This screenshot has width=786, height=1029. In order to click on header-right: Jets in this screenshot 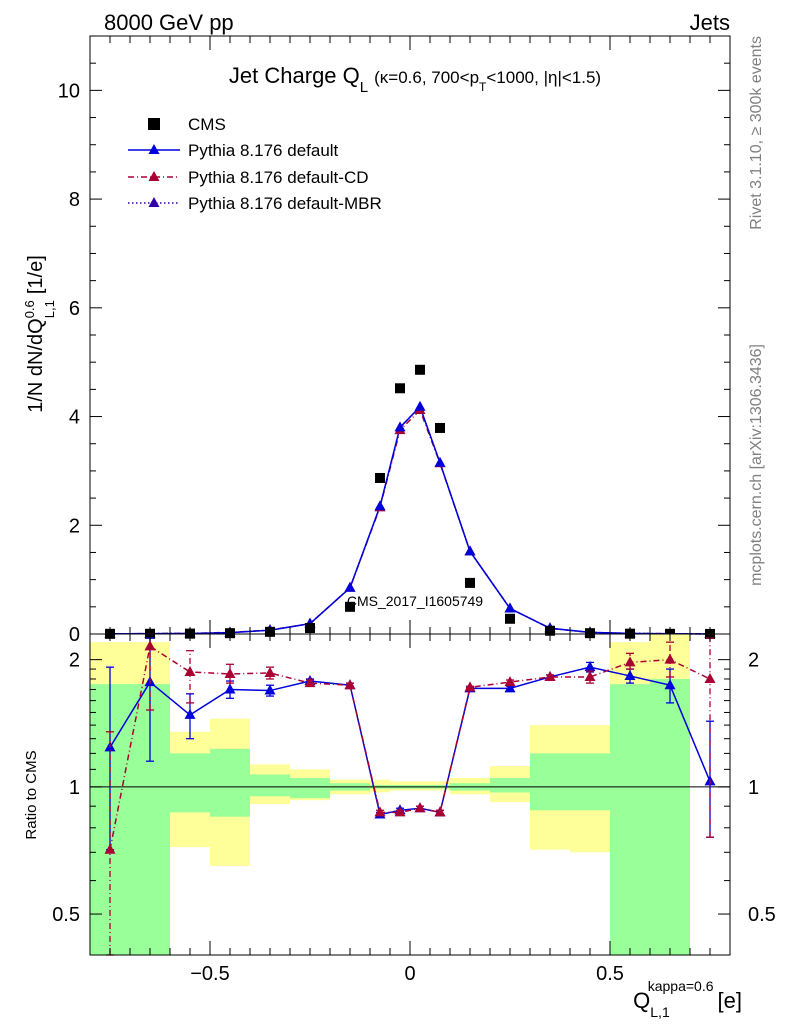, I will do `click(710, 22)`.